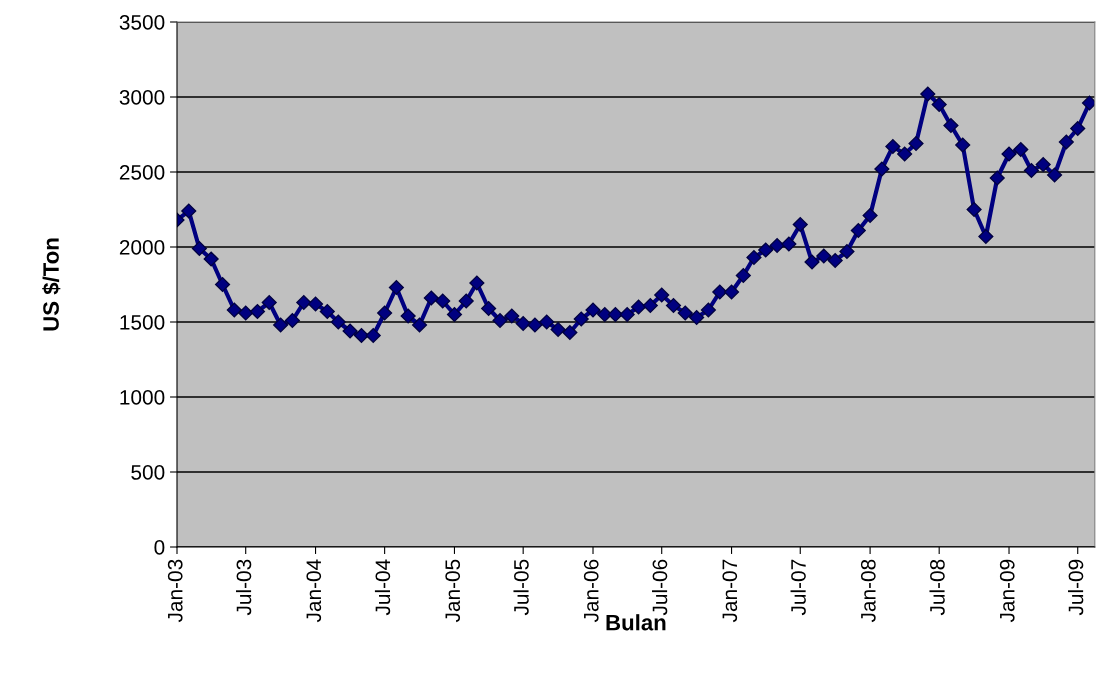 This screenshot has height=691, width=1097. Describe the element at coordinates (521, 587) in the screenshot. I see `x-tick-label: Jul-05` at that location.